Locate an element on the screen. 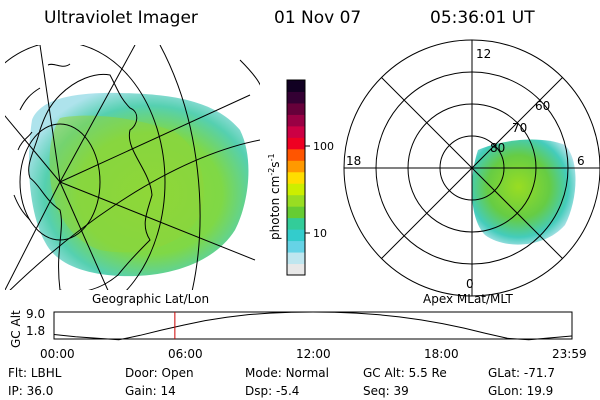  timeline-xtick-1200: 12:00 is located at coordinates (313, 354).